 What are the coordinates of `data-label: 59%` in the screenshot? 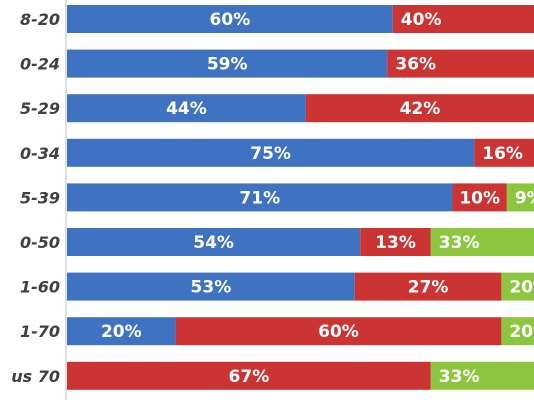 It's located at (227, 65).